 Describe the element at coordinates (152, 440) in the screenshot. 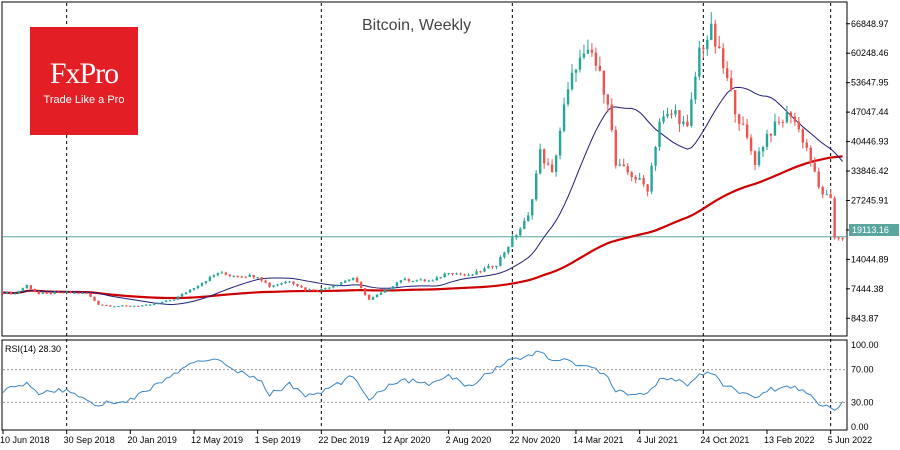

I see `x-tick-label: 20 Jan 2019` at that location.